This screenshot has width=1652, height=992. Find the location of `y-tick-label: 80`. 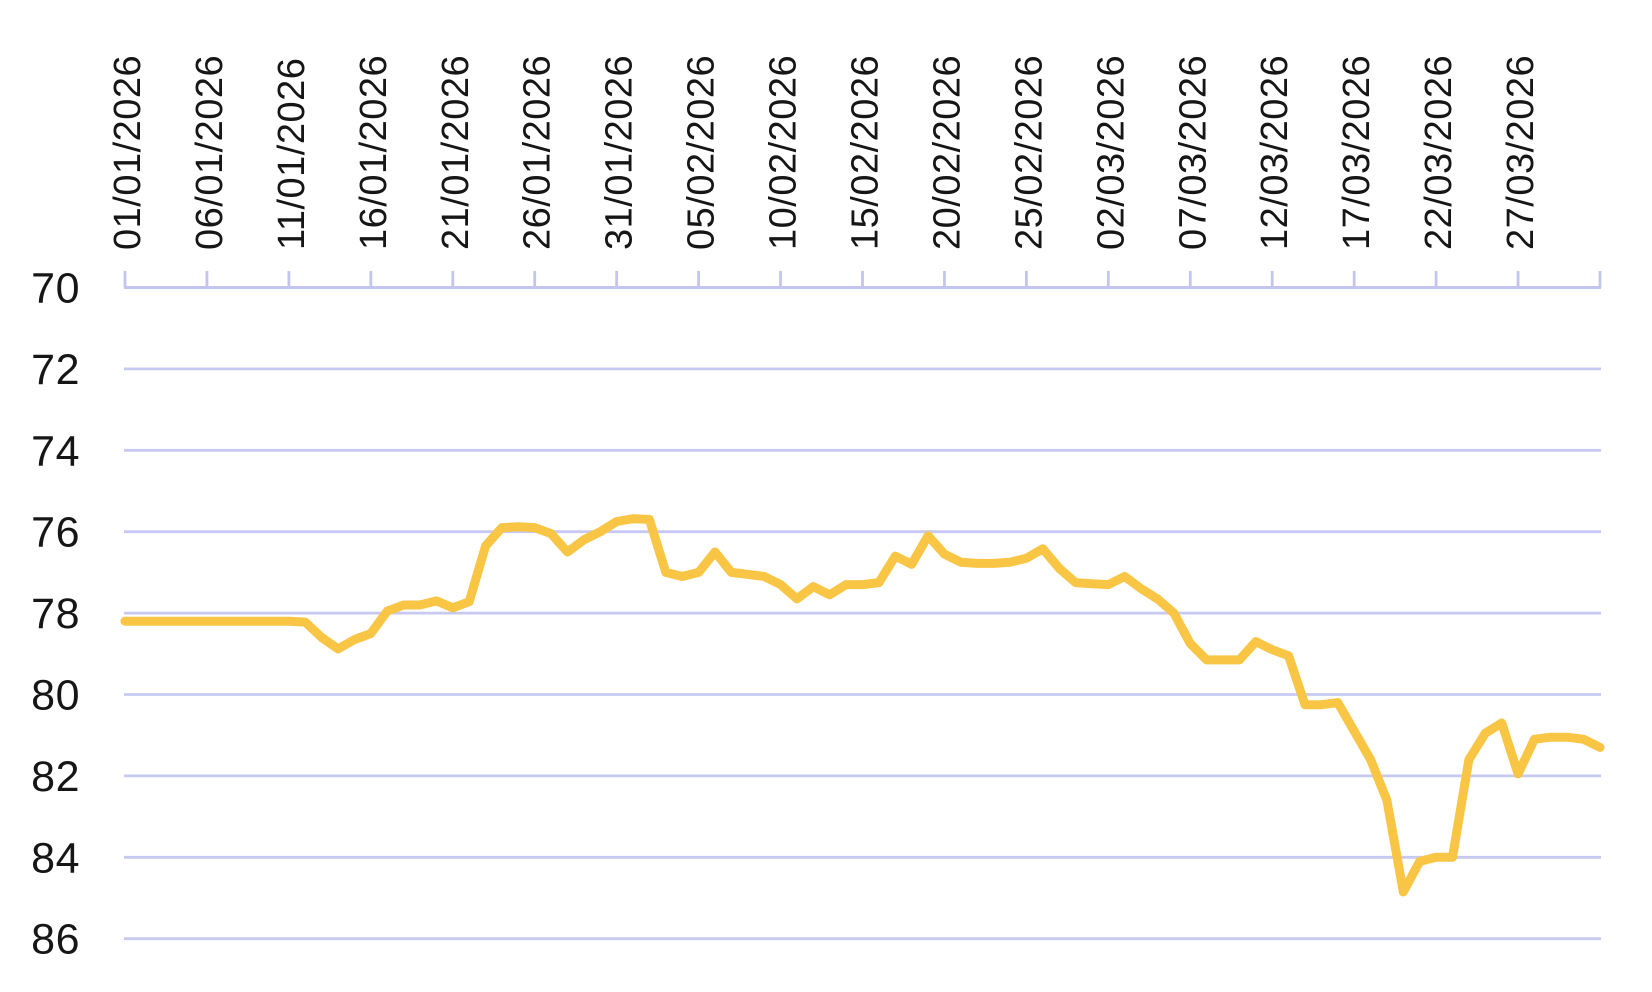

y-tick-label: 80 is located at coordinates (55, 696).